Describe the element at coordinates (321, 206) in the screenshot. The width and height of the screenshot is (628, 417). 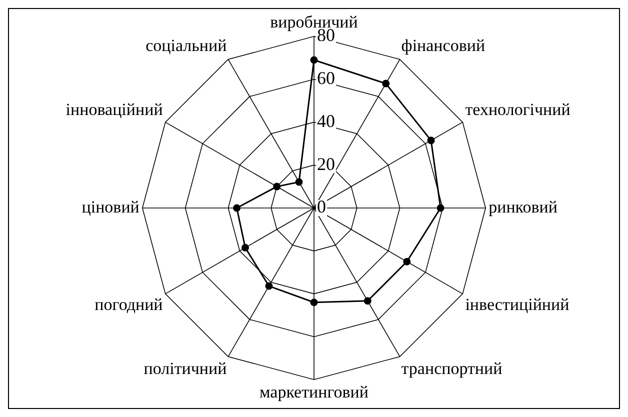
I see `y-tick-label: 0` at that location.